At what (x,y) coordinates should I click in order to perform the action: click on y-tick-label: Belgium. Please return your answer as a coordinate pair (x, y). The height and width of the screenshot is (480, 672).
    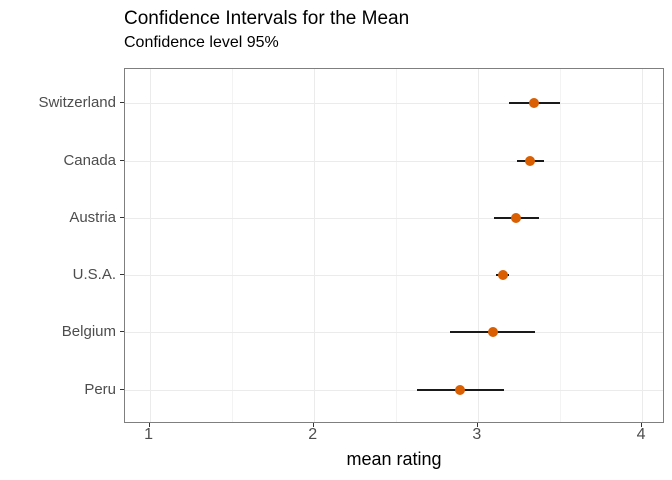
    Looking at the image, I should click on (88, 332).